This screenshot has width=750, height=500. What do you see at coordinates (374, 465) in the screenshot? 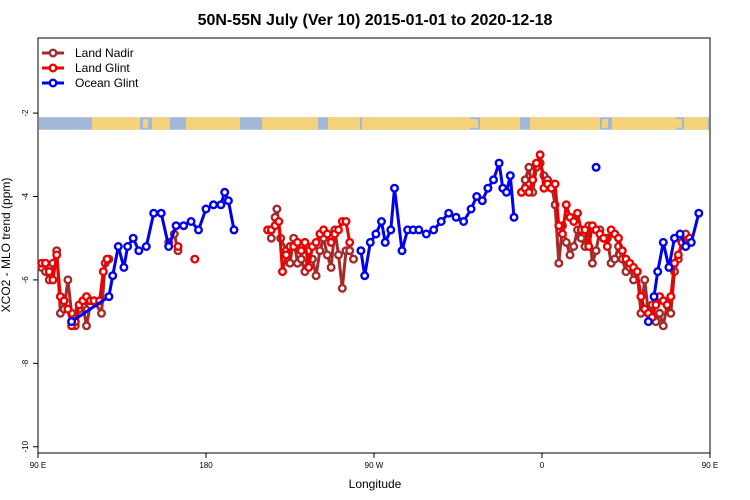
I see `x-tick-label-2: 90 W` at bounding box center [374, 465].